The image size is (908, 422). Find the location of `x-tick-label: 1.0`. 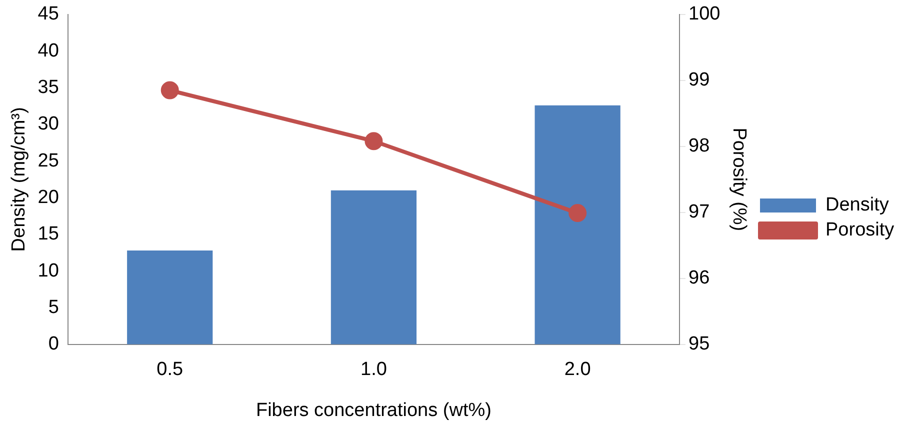

x-tick-label: 1.0 is located at coordinates (373, 369).